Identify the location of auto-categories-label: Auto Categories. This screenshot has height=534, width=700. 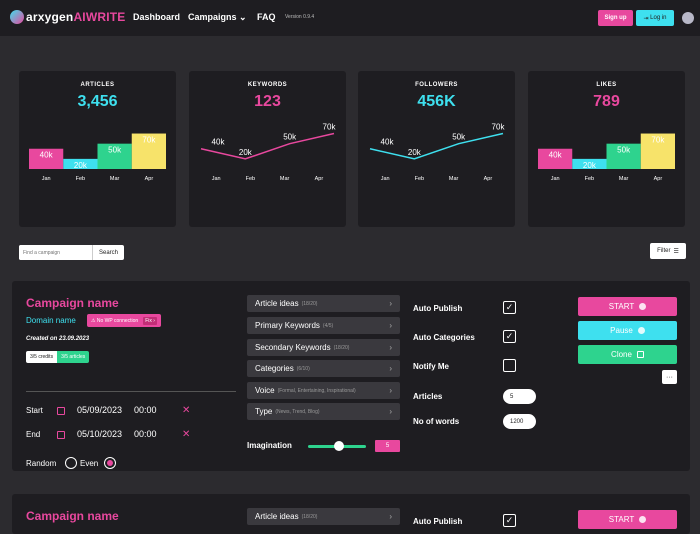
(444, 337).